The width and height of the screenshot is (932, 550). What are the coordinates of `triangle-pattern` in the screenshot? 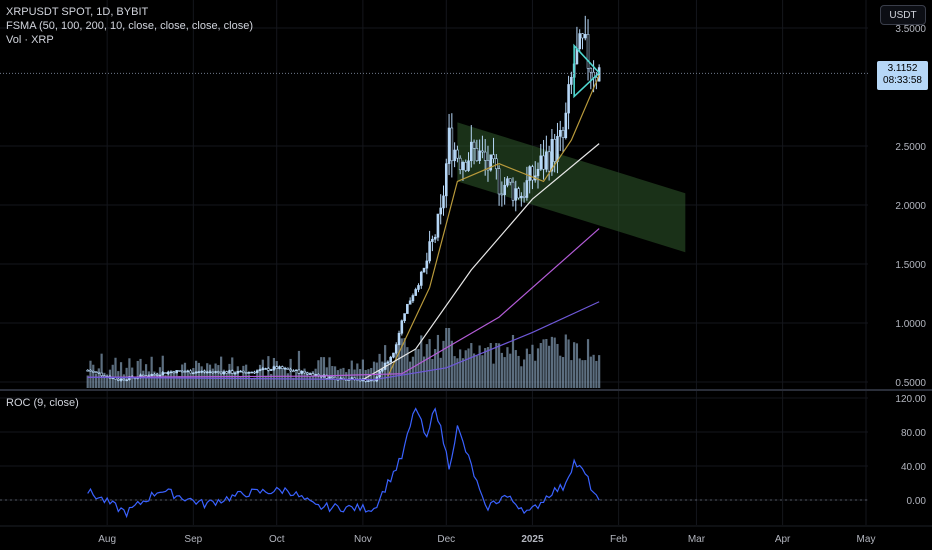 It's located at (587, 71).